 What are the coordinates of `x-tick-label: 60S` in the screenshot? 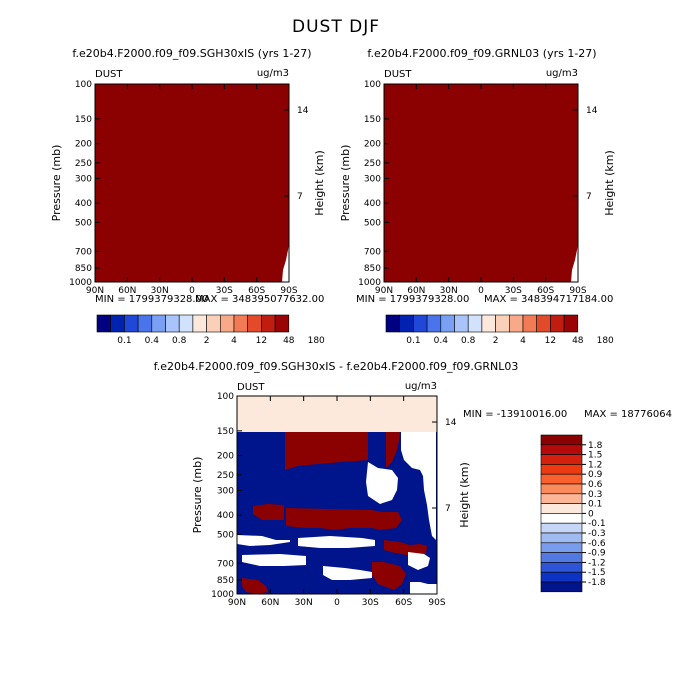 It's located at (256, 291).